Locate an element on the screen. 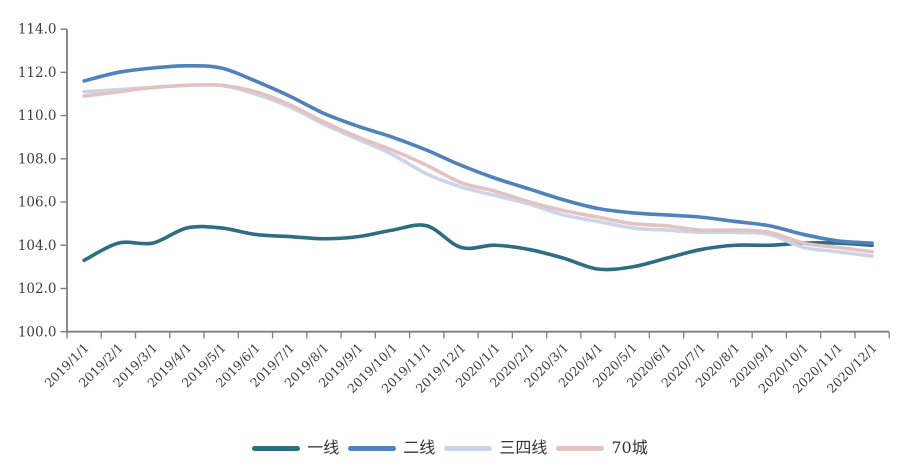  y-axis-label: 110.0 is located at coordinates (37, 116).